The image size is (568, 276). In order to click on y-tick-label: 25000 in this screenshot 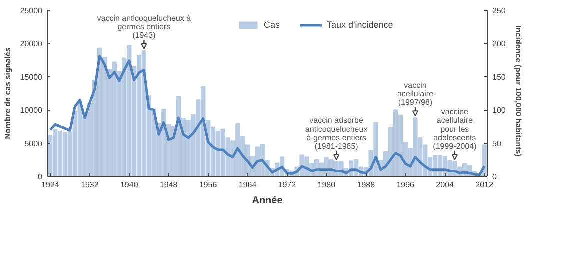, I will do `click(32, 11)`.